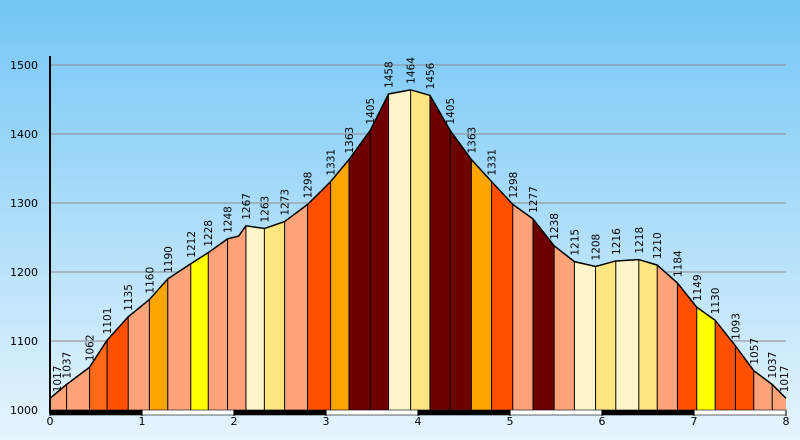 Image resolution: width=800 pixels, height=440 pixels. What do you see at coordinates (24, 203) in the screenshot?
I see `y-tick-label: 1300` at bounding box center [24, 203].